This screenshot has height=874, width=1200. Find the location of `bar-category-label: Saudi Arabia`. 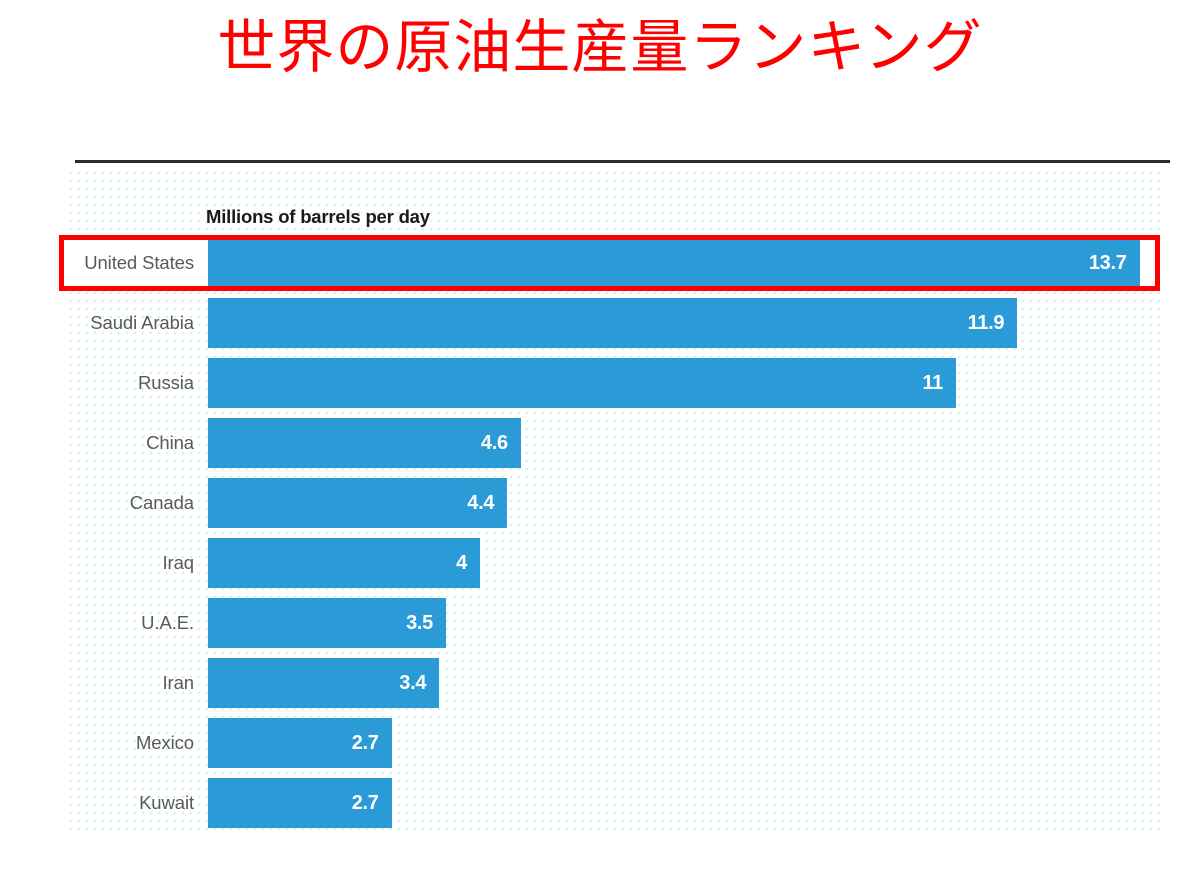

bar-category-label: Saudi Arabia is located at coordinates (142, 322).